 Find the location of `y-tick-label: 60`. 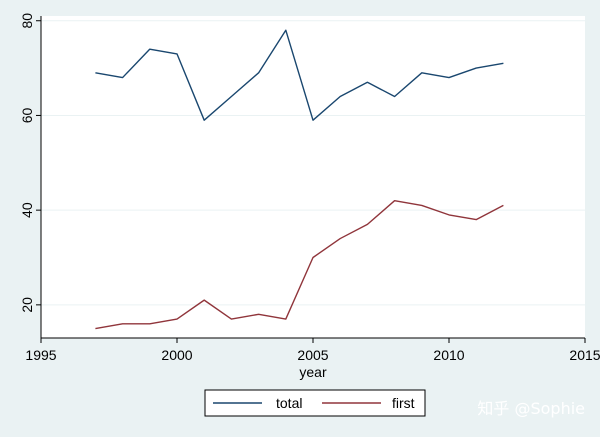

y-tick-label: 60 is located at coordinates (27, 115).